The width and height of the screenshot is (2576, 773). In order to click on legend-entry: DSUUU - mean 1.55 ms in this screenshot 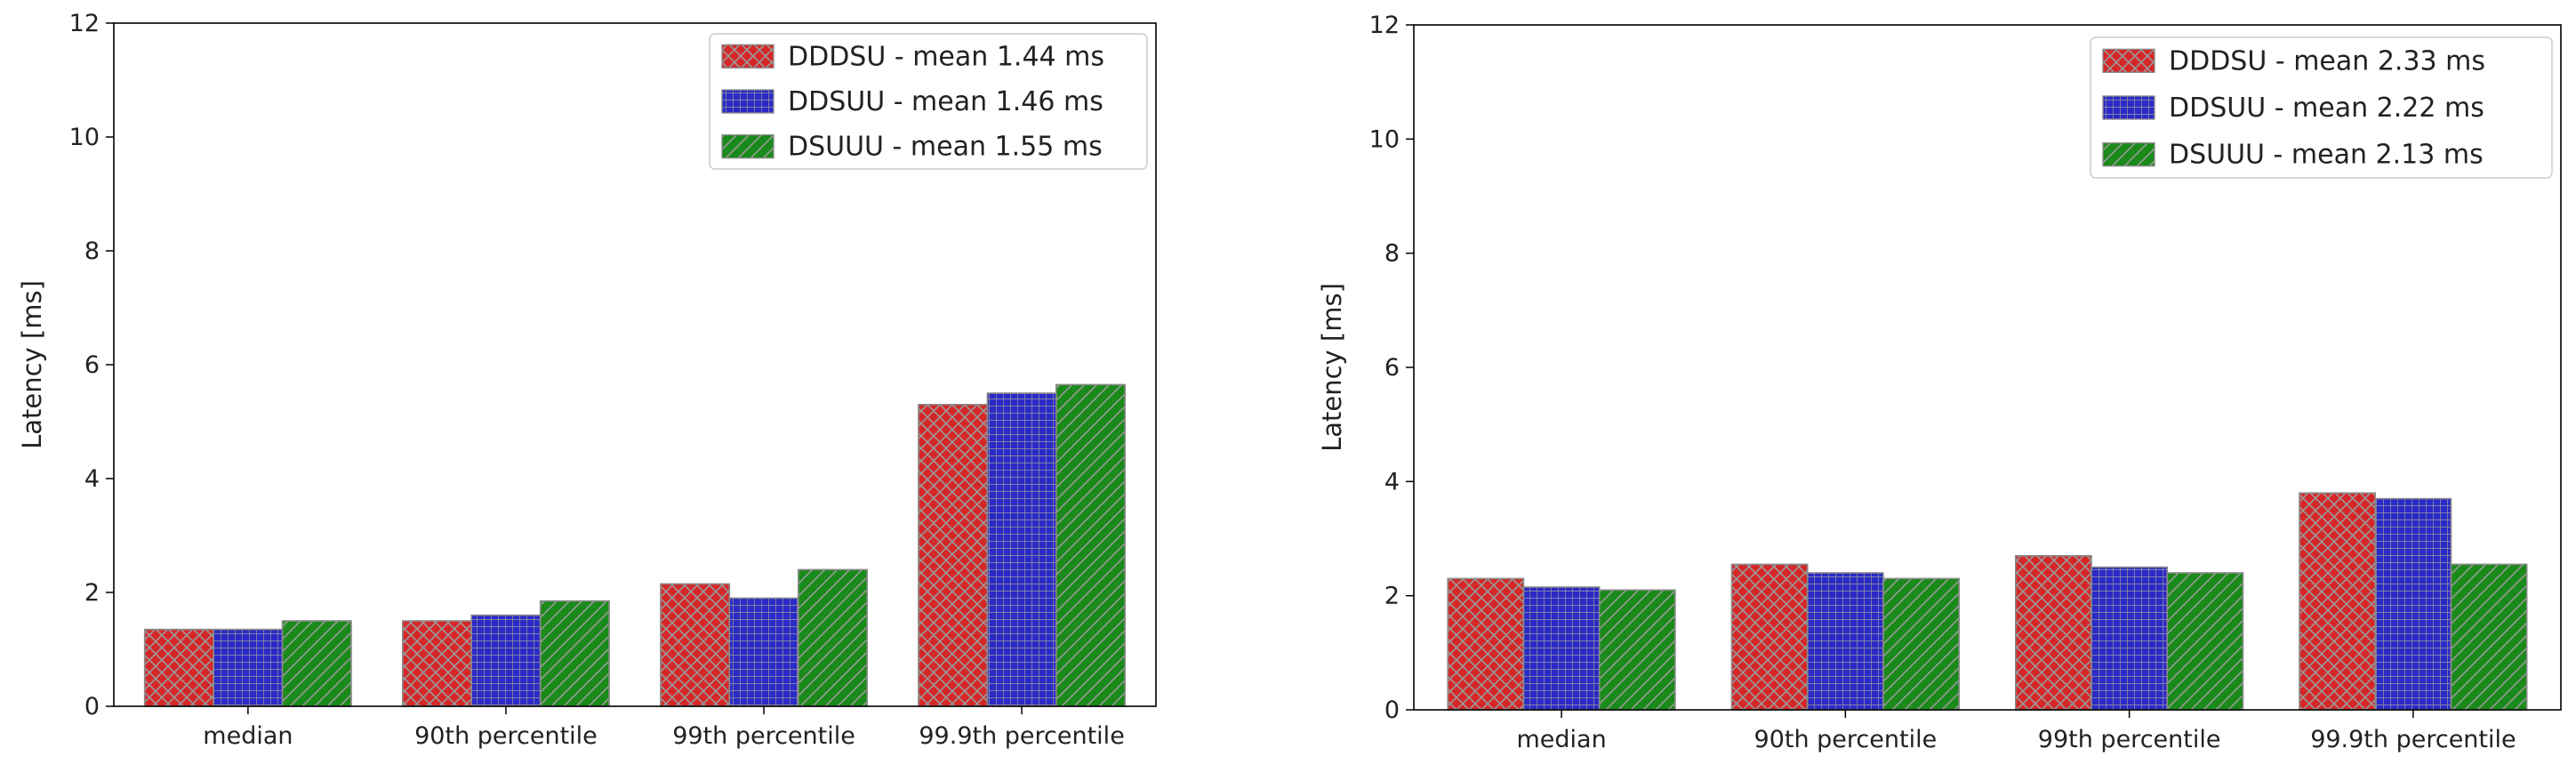, I will do `click(945, 147)`.